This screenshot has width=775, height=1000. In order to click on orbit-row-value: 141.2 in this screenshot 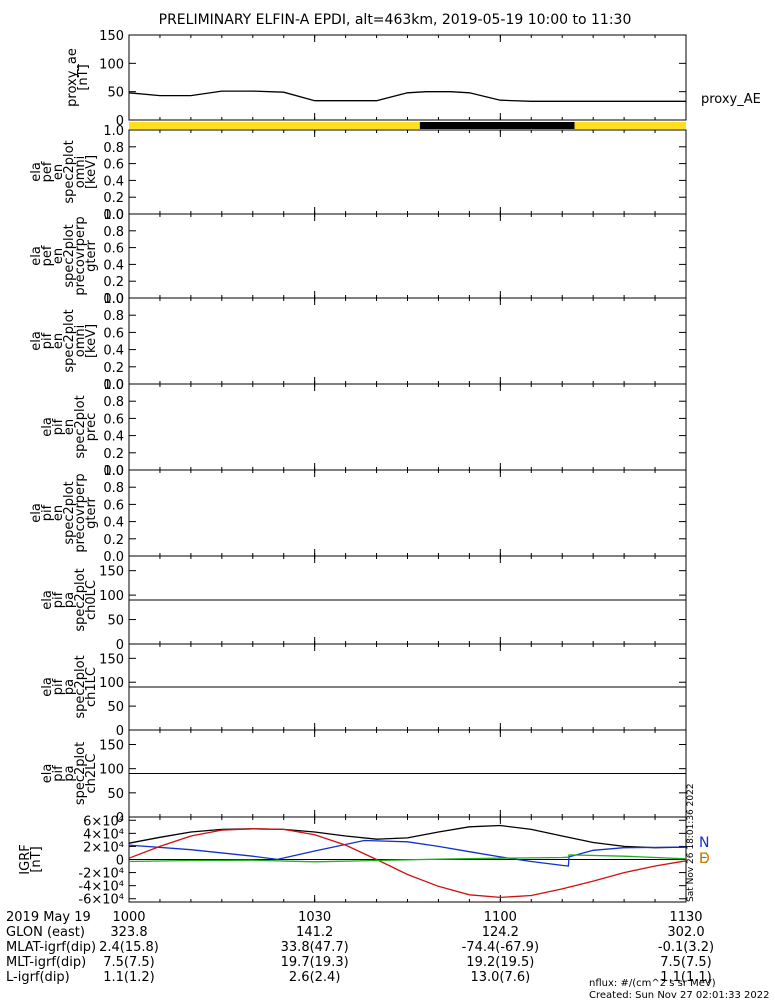, I will do `click(314, 932)`.